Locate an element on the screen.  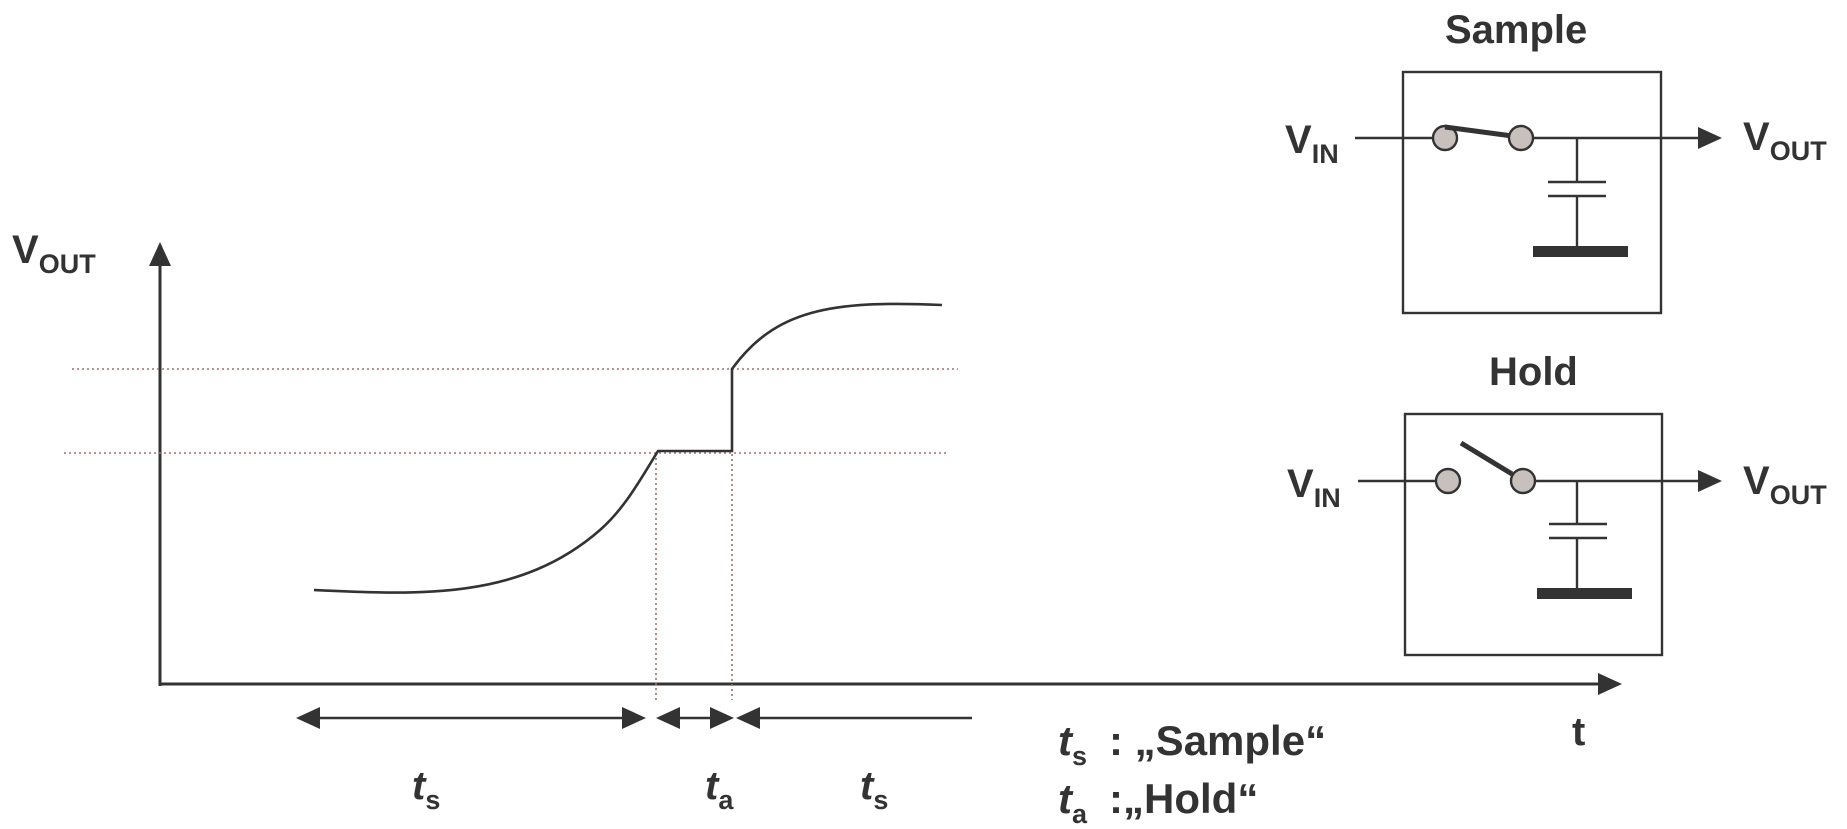
sample-output-label: VOUT is located at coordinates (1785, 141).